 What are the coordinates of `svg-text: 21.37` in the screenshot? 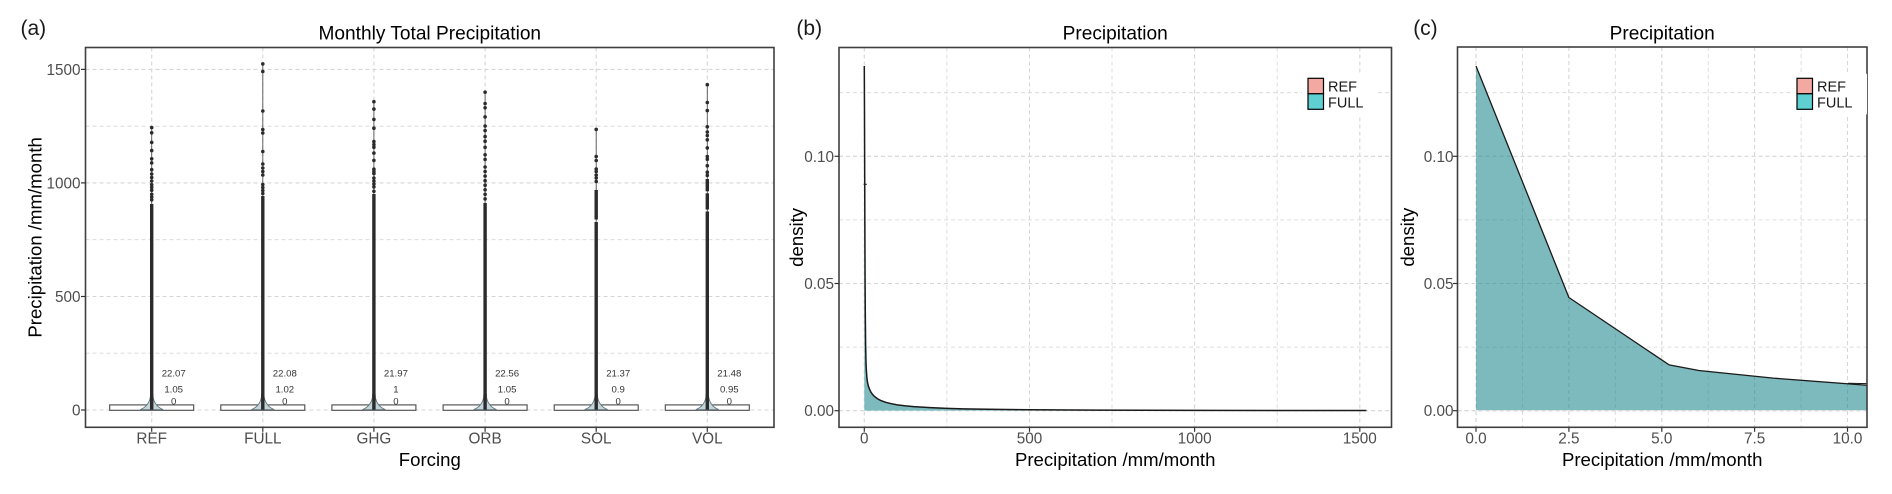 It's located at (618, 374).